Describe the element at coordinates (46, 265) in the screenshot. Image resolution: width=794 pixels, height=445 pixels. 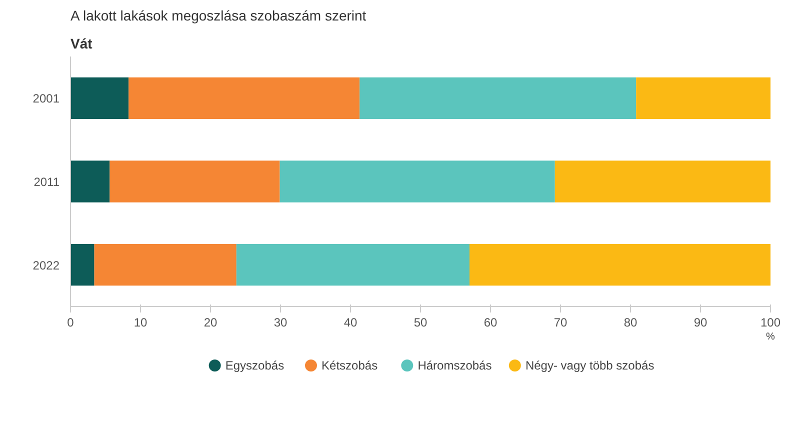
I see `y-tick-label: 2022` at that location.